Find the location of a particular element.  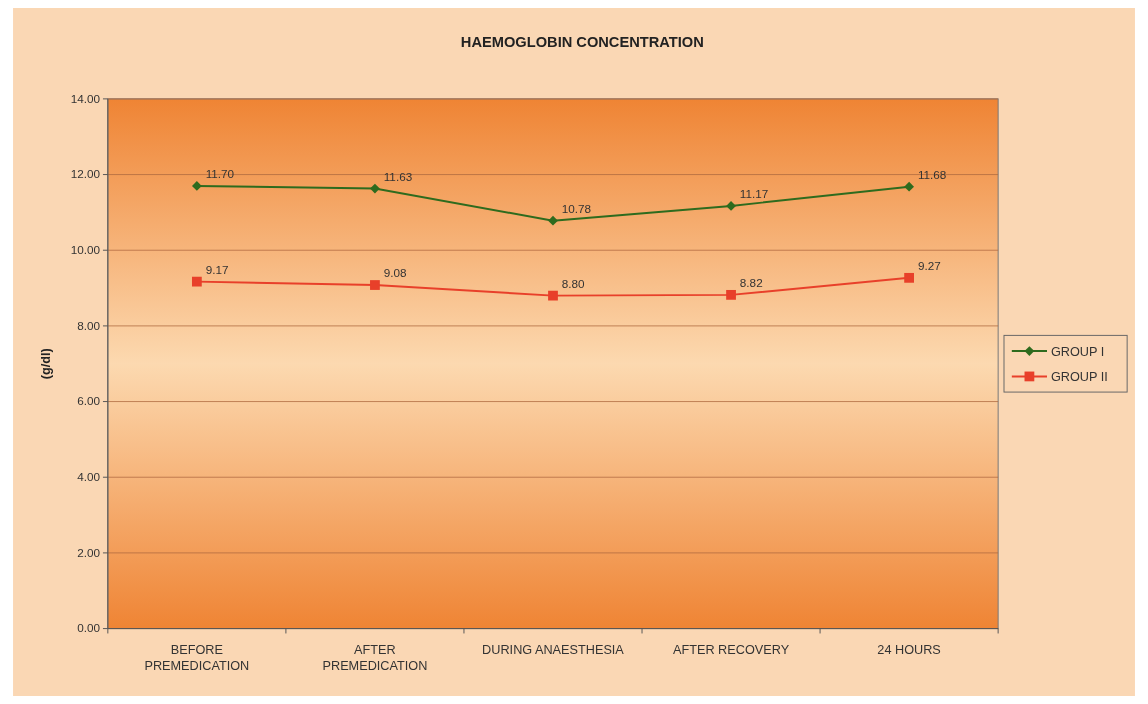

y-axis-title: (g/dl) is located at coordinates (46, 364).